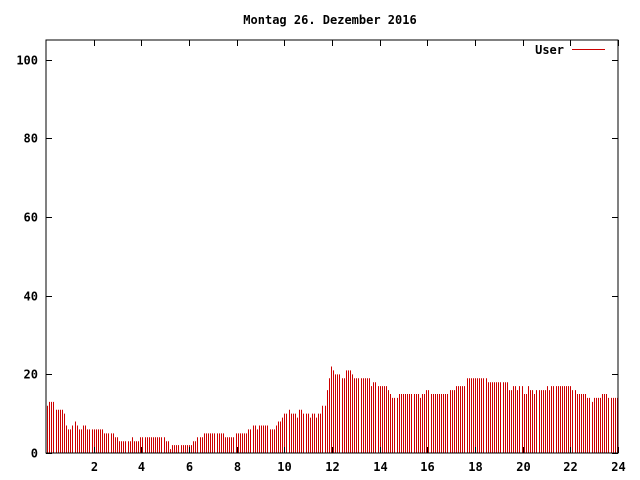 This screenshot has height=480, width=640. What do you see at coordinates (570, 467) in the screenshot?
I see `x-tick-label: 22` at bounding box center [570, 467].